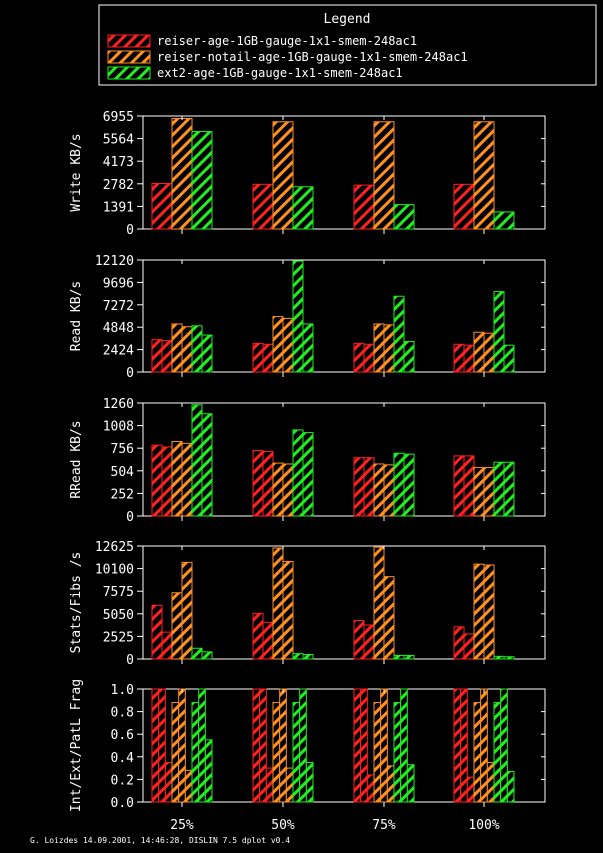 This screenshot has height=853, width=603. I want to click on x-category-label: 100%, so click(483, 825).